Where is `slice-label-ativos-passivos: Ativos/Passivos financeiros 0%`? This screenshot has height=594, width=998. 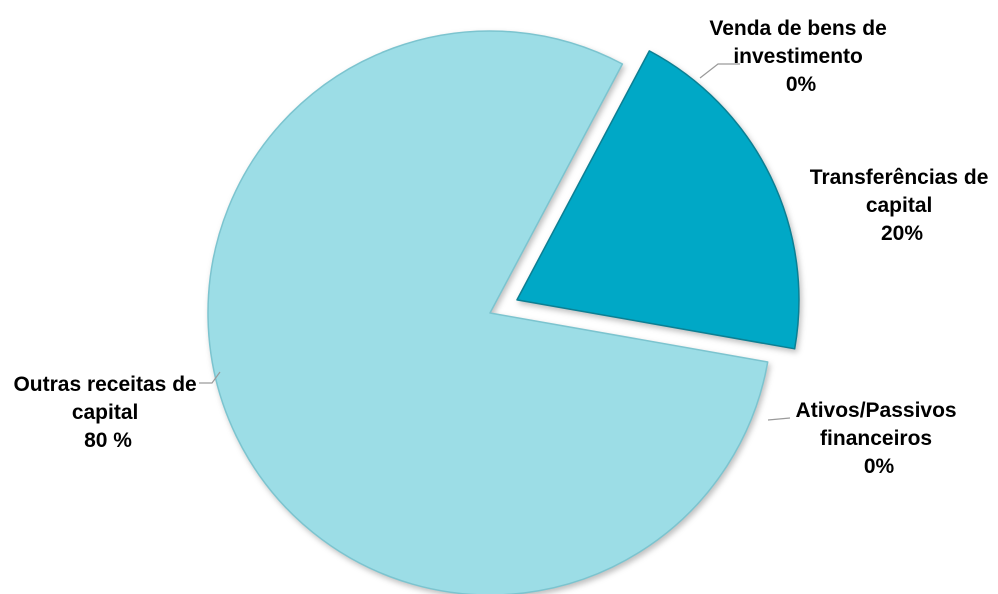
slice-label-ativos-passivos: Ativos/Passivos financeiros 0% is located at coordinates (879, 438).